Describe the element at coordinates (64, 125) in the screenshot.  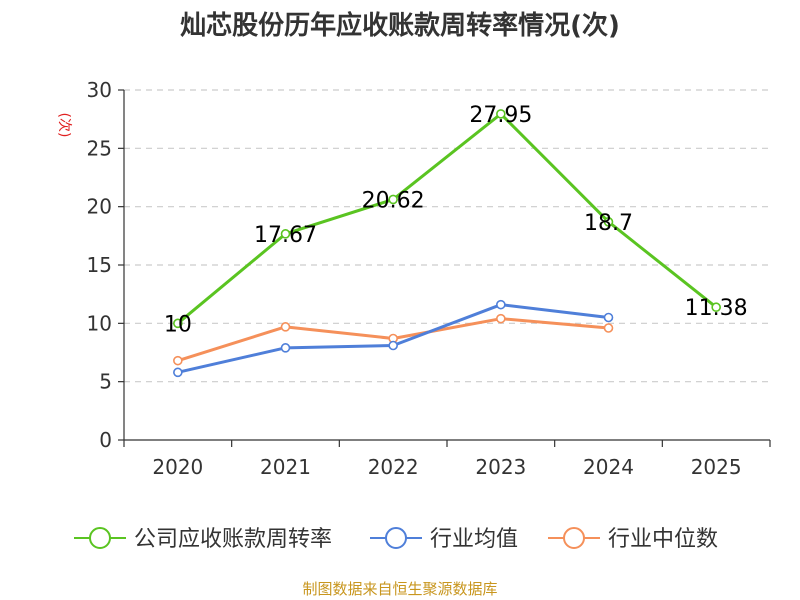
I see `y-axis-label: (次)` at that location.